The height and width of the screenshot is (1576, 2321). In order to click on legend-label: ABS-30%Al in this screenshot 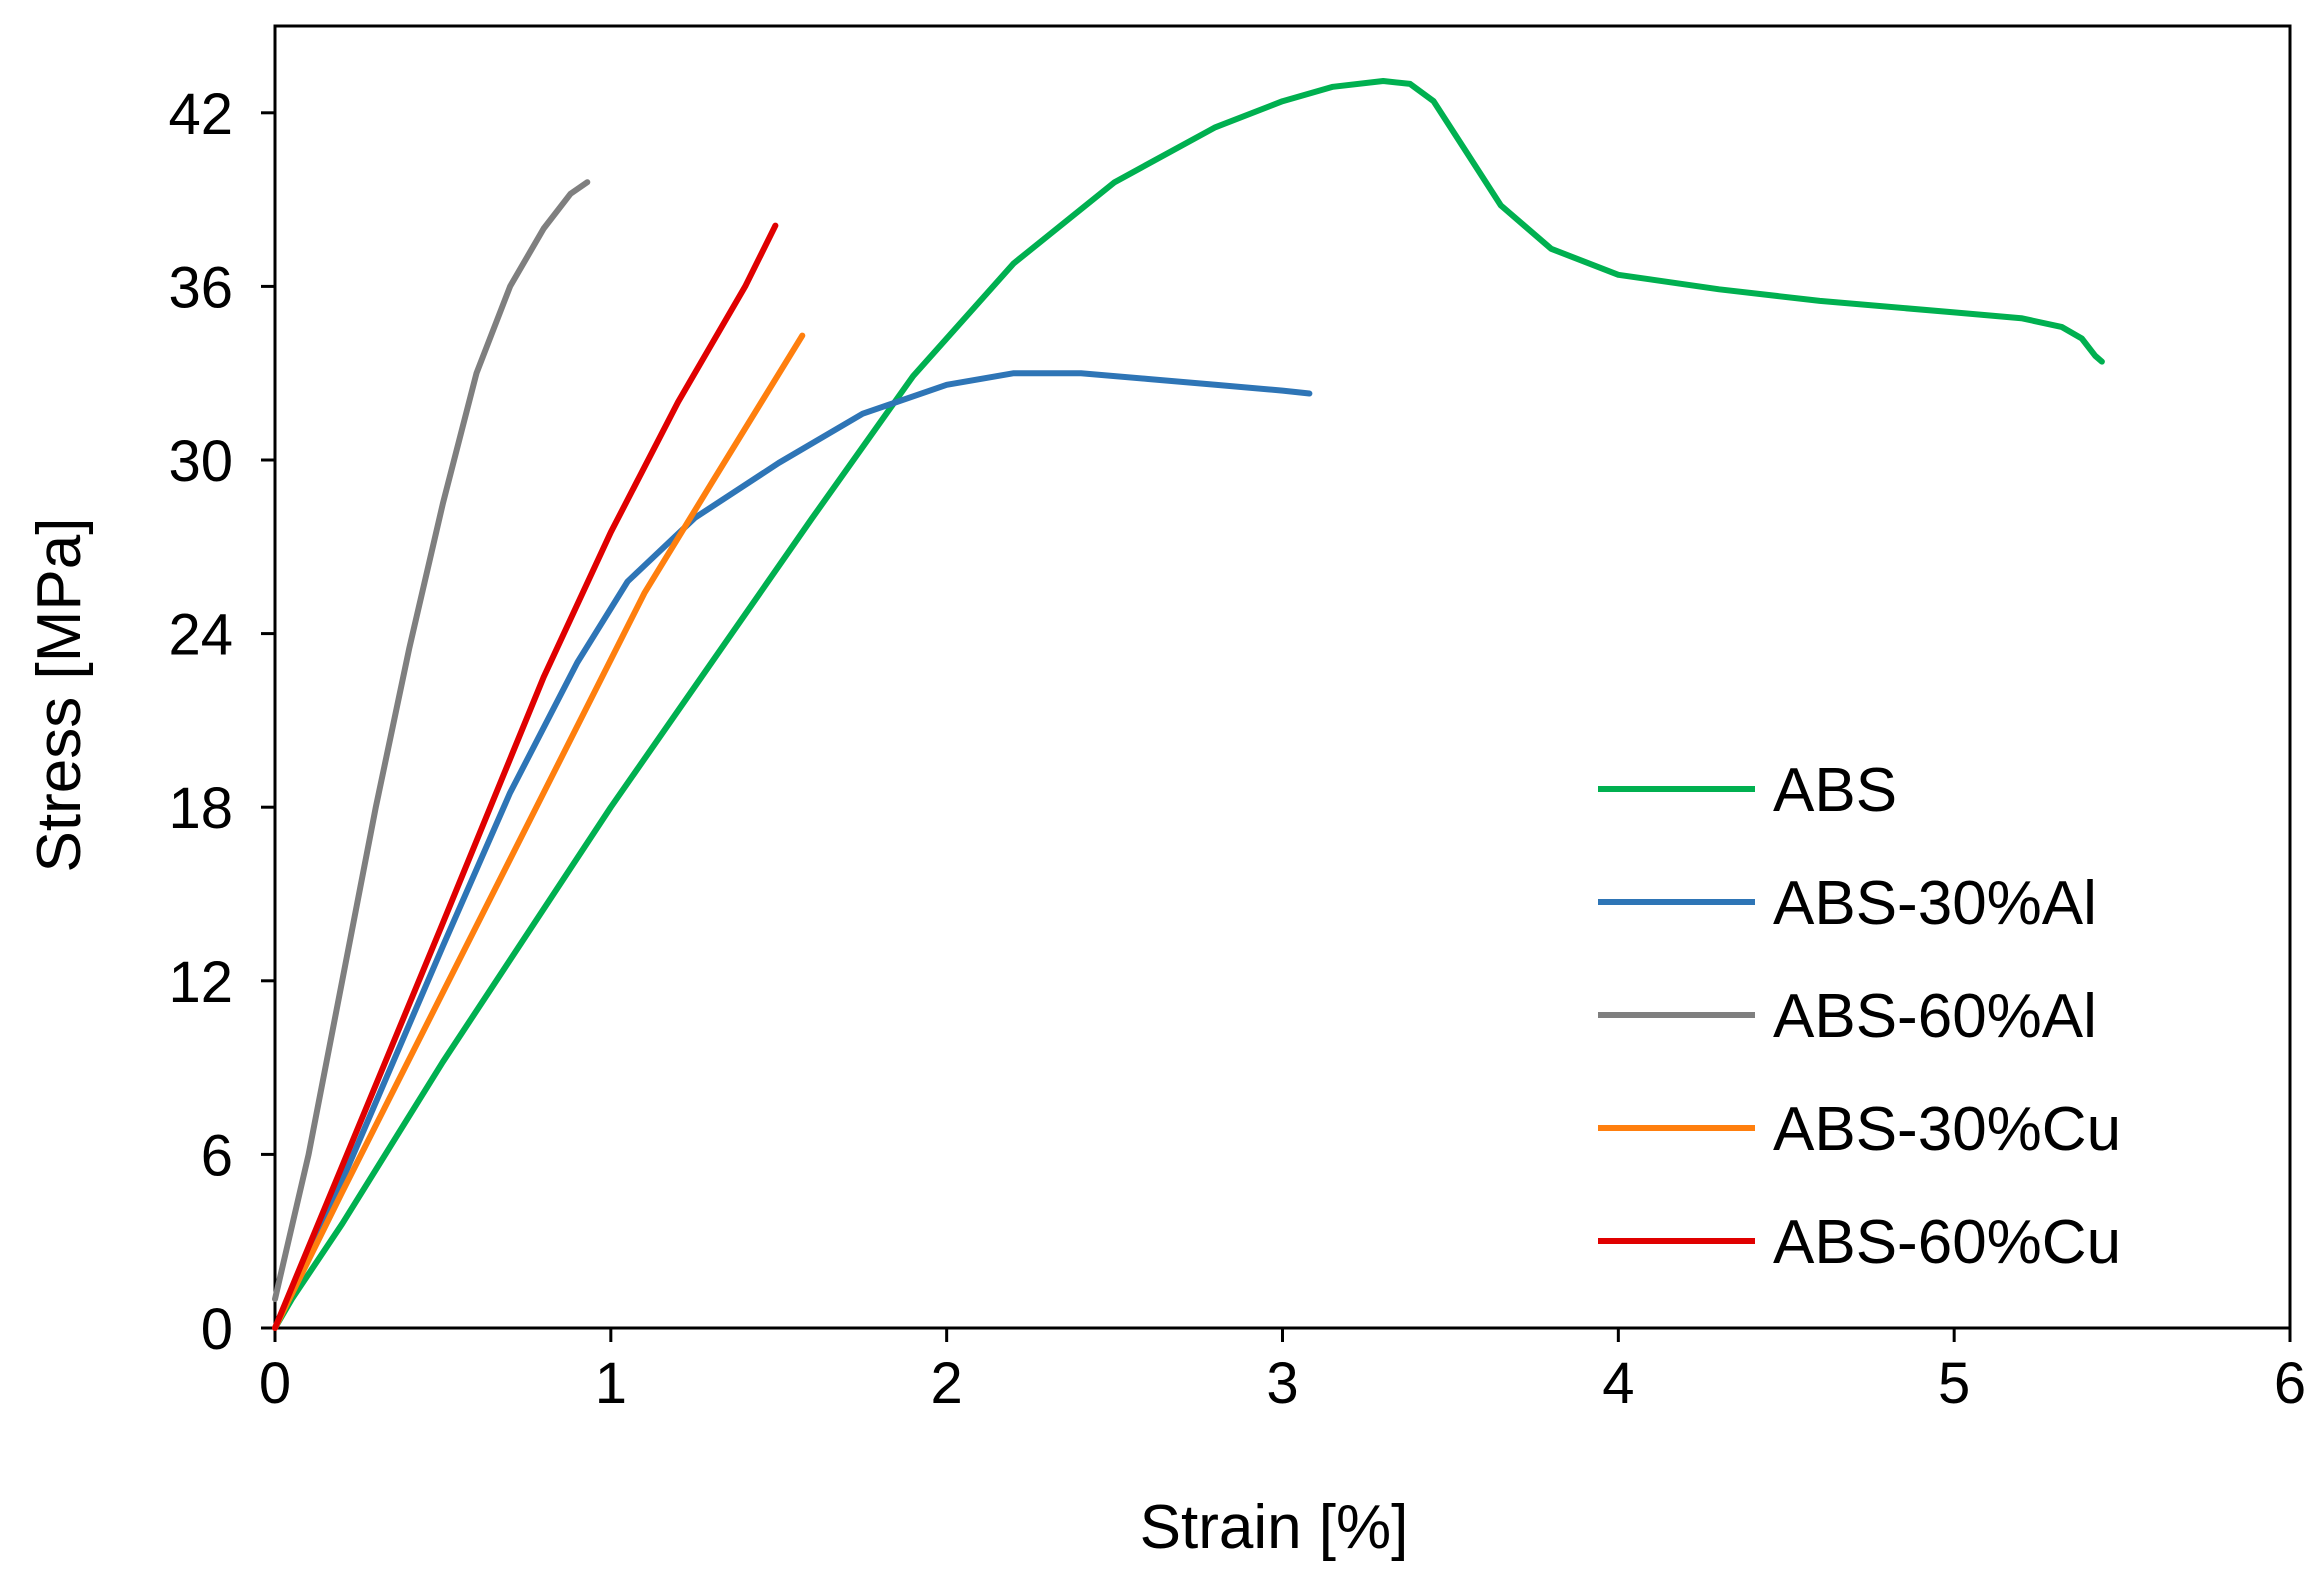, I will do `click(1935, 903)`.